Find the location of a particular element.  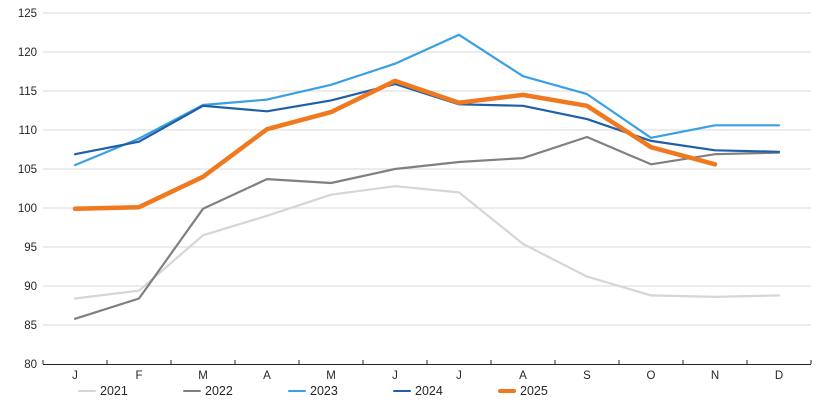

legend-label-2022: 2022 is located at coordinates (219, 391).